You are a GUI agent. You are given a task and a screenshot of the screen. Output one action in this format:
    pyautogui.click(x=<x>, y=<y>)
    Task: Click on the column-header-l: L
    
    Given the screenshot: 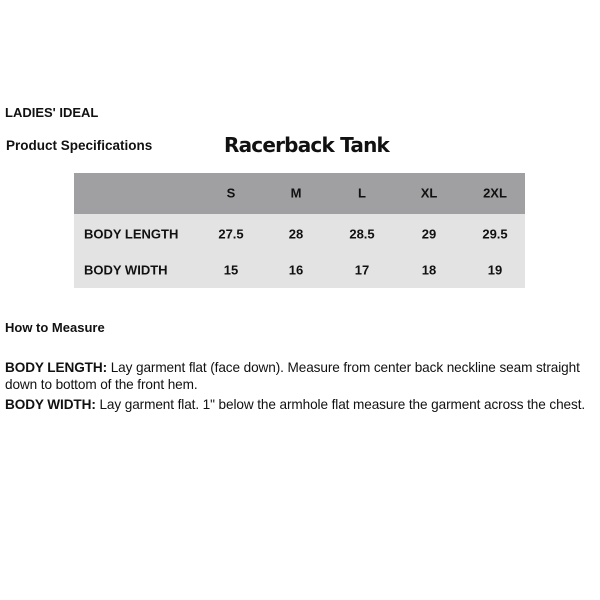 What is the action you would take?
    pyautogui.click(x=362, y=193)
    